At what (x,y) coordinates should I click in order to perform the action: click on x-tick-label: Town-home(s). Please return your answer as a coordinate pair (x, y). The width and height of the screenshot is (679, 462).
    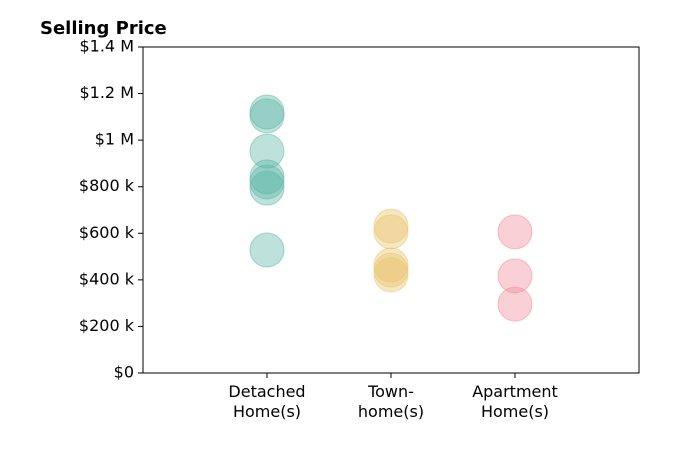
    Looking at the image, I should click on (391, 401).